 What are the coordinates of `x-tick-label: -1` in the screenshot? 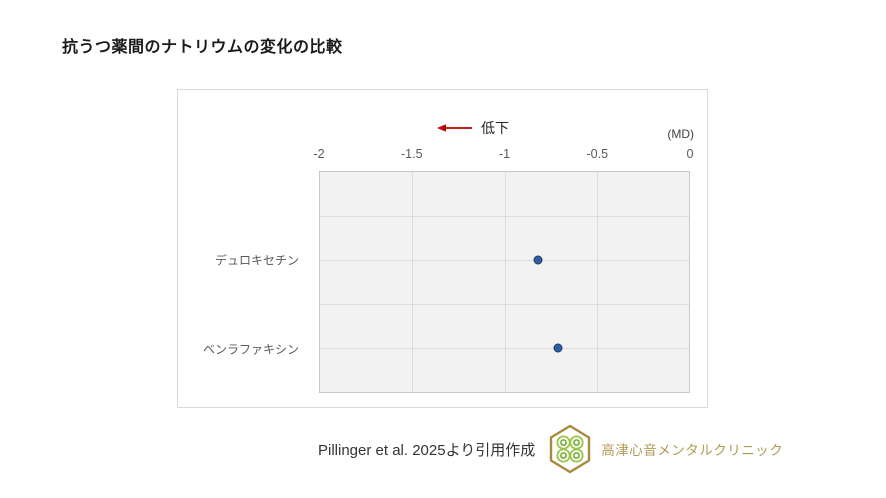 It's located at (504, 154).